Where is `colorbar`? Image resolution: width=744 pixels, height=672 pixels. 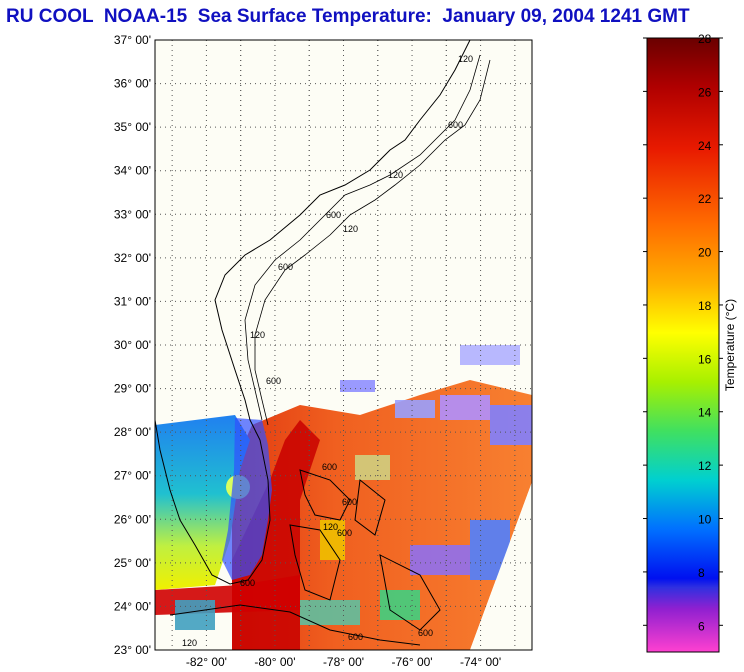
colorbar is located at coordinates (683, 345).